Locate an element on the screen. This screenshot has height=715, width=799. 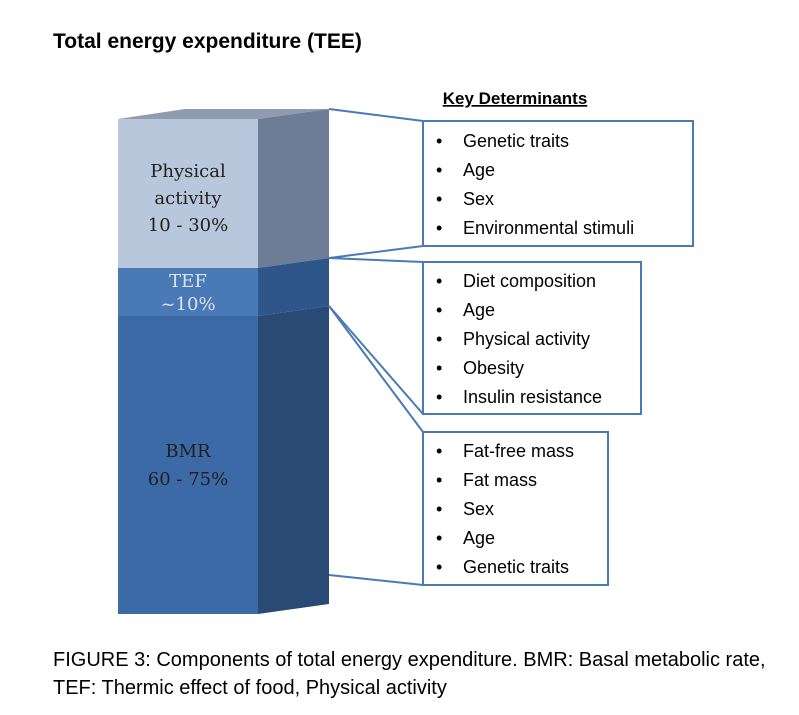
pa-segment-front is located at coordinates (188, 193).